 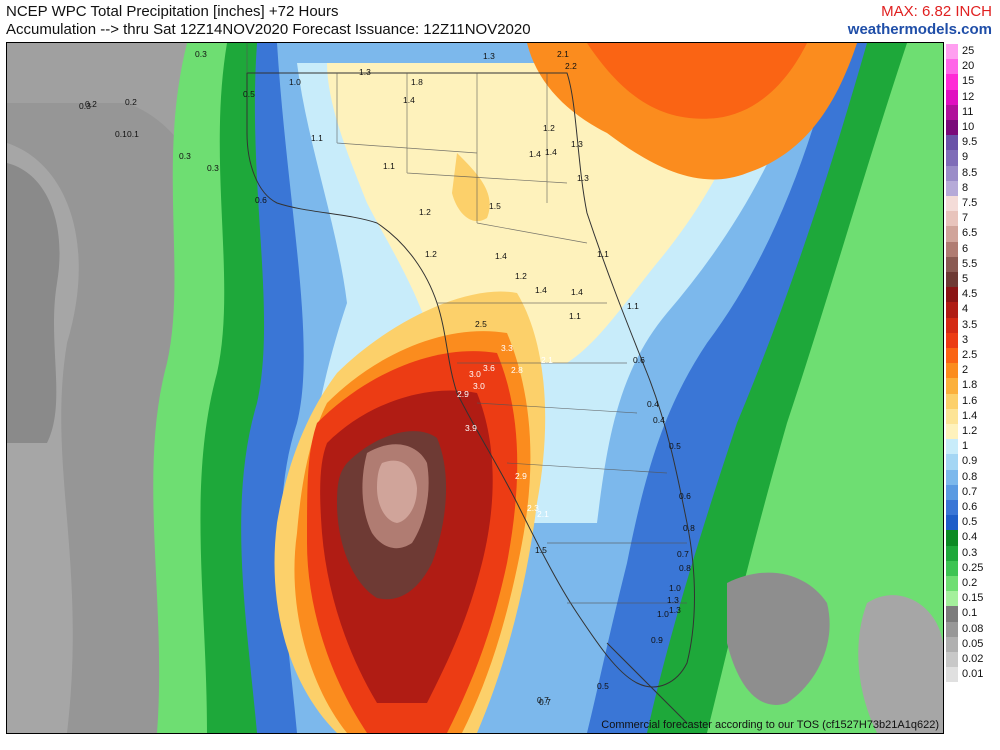 What do you see at coordinates (919, 29) in the screenshot?
I see `site-link: weathermodels.com` at bounding box center [919, 29].